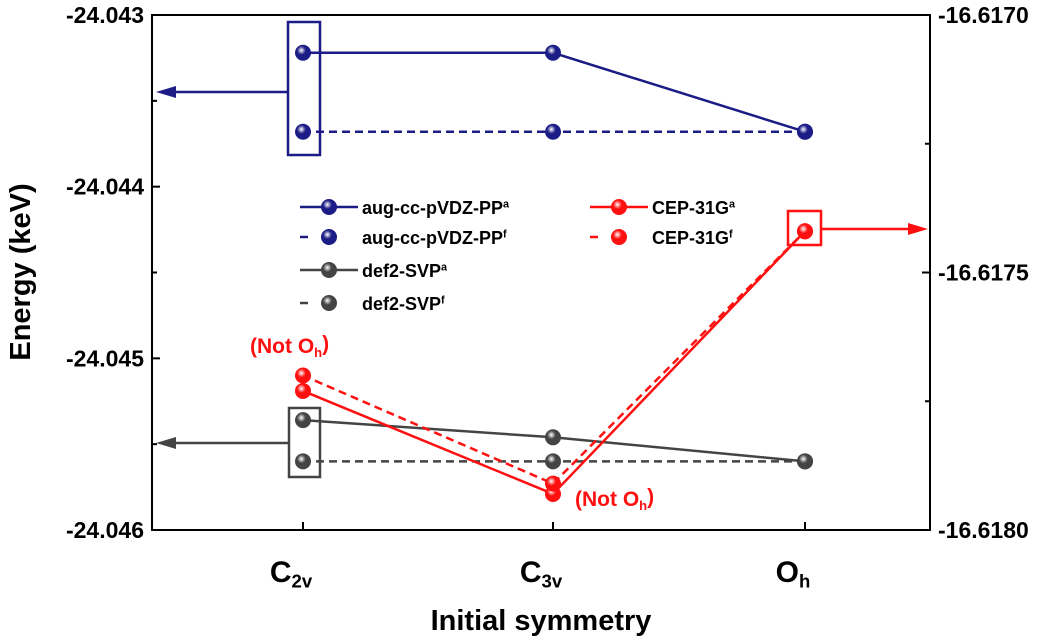  I want to click on right-tick-label: -16.6175, so click(983, 273).